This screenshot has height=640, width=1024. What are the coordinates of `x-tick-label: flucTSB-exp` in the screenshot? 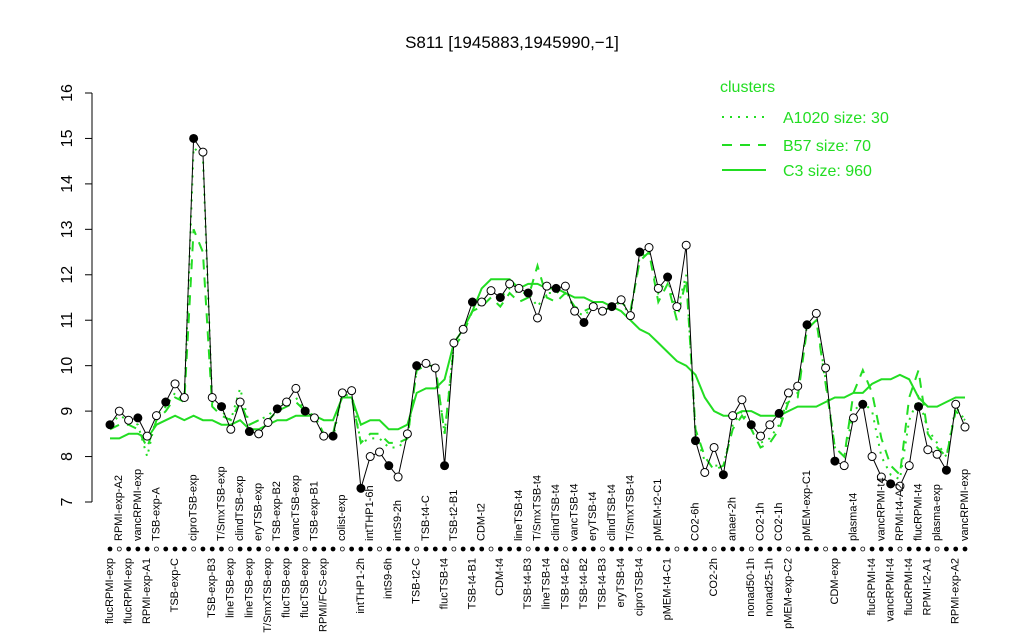 It's located at (286, 588).